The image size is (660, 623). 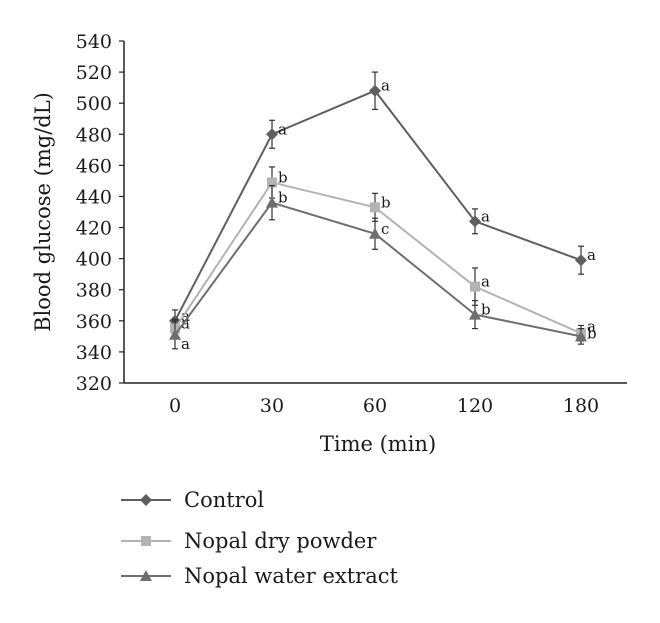 I want to click on y-axis: 320 340 360 380 400 420 440 460 480 500 520 540, so click(x=100, y=213).